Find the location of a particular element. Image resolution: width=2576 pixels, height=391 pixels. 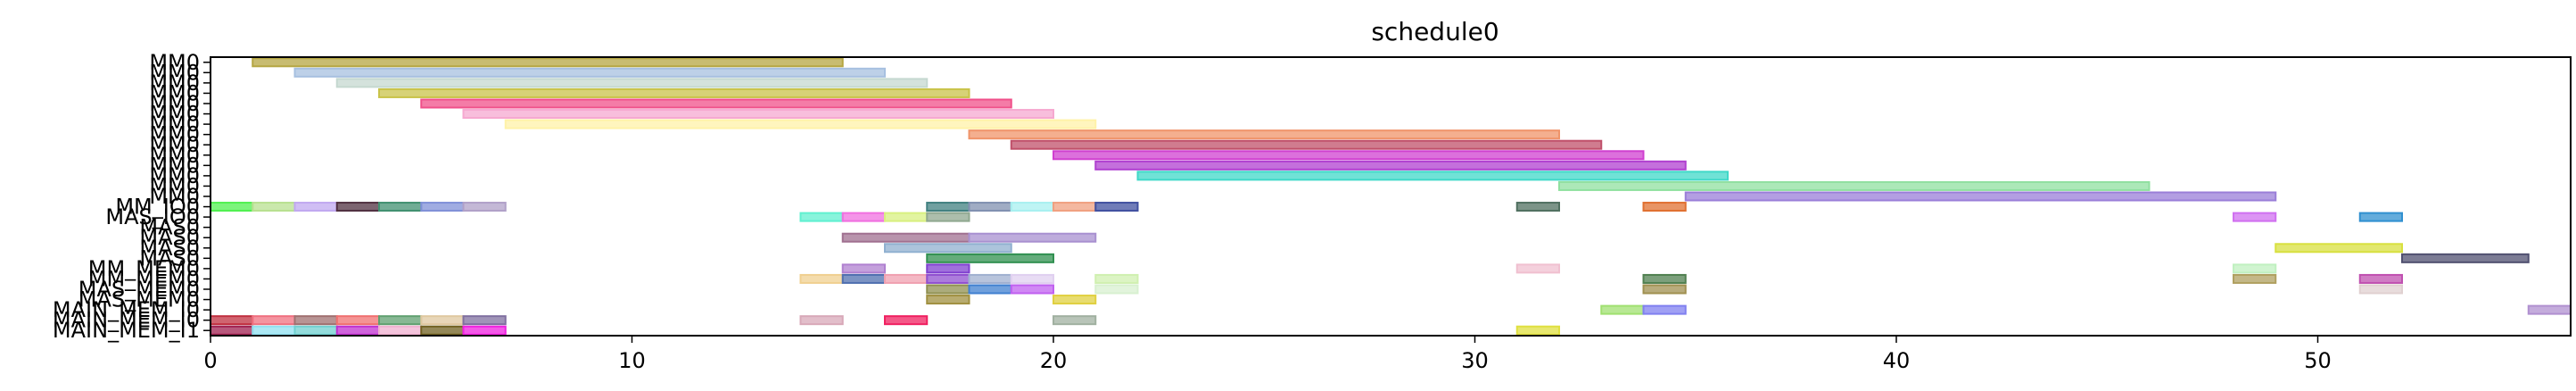

x-tick-label: 50 is located at coordinates (2318, 360).